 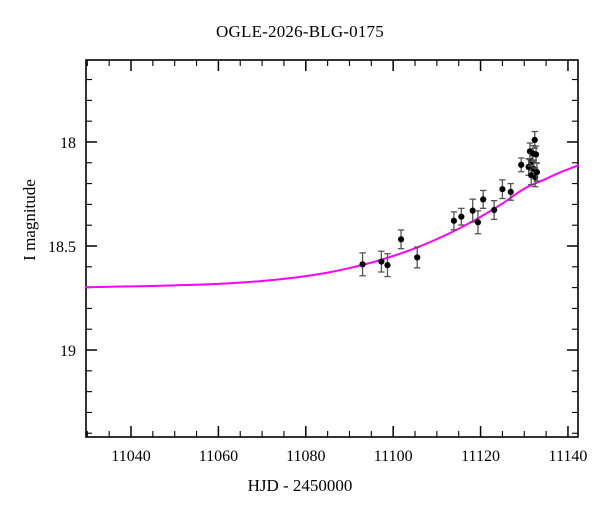 What do you see at coordinates (568, 456) in the screenshot?
I see `x-tick-label: 11140` at bounding box center [568, 456].